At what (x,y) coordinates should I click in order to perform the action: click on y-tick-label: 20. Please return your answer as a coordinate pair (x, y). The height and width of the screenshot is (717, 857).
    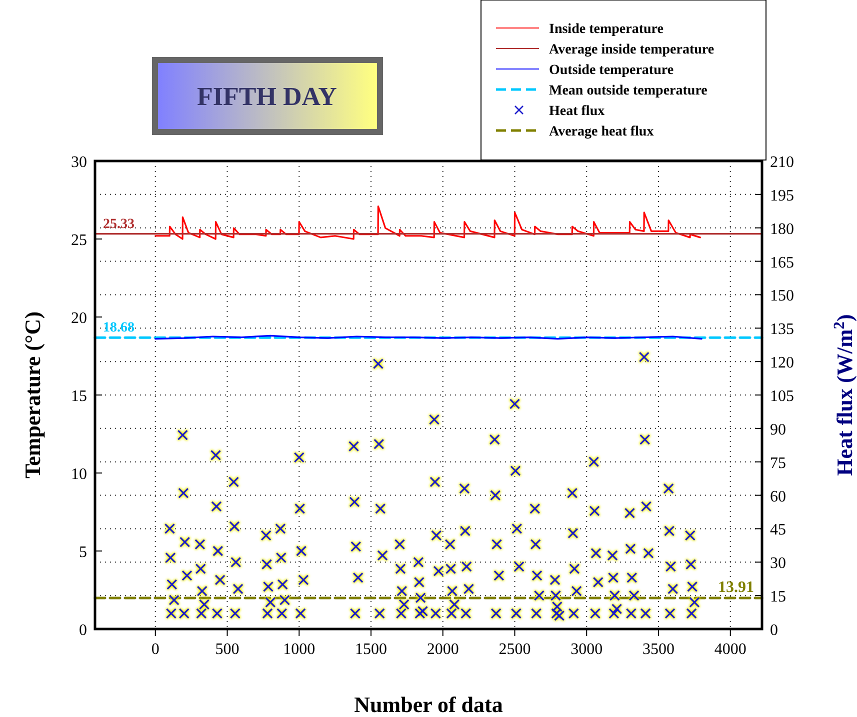
    Looking at the image, I should click on (79, 318).